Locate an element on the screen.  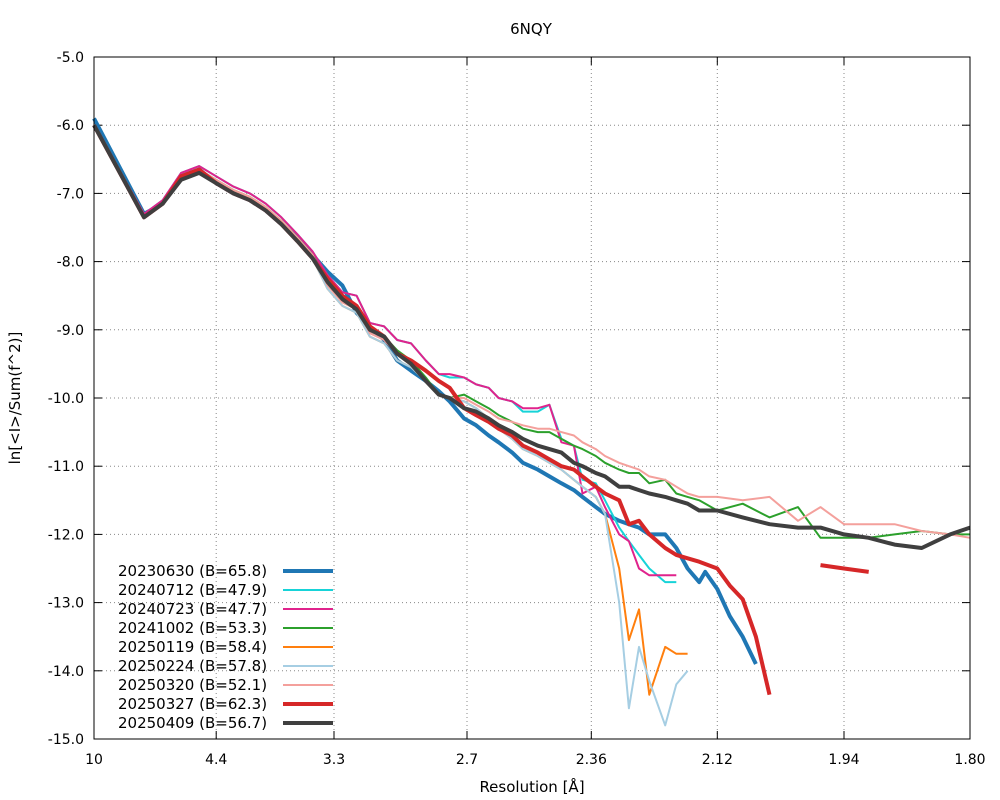
y-tick-label: -7.0 is located at coordinates (70, 194).